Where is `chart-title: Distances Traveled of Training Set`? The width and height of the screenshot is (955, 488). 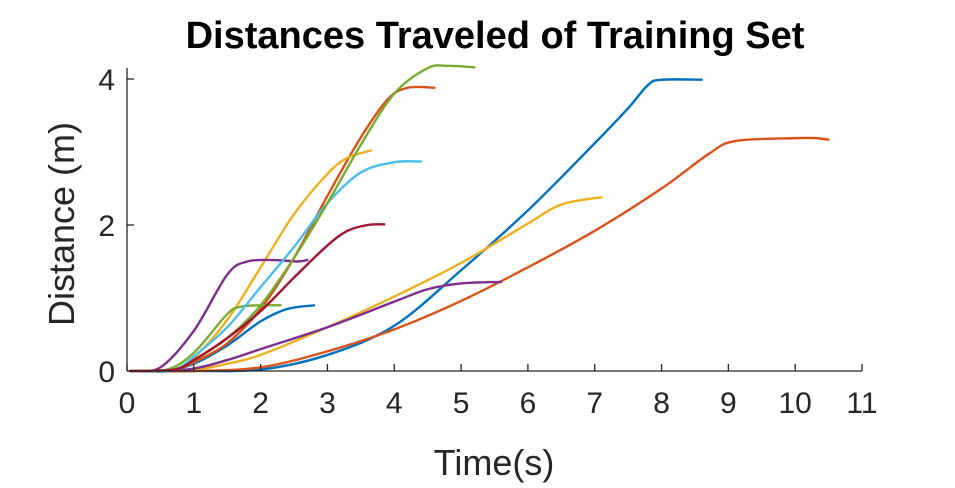
chart-title: Distances Traveled of Training Set is located at coordinates (495, 36).